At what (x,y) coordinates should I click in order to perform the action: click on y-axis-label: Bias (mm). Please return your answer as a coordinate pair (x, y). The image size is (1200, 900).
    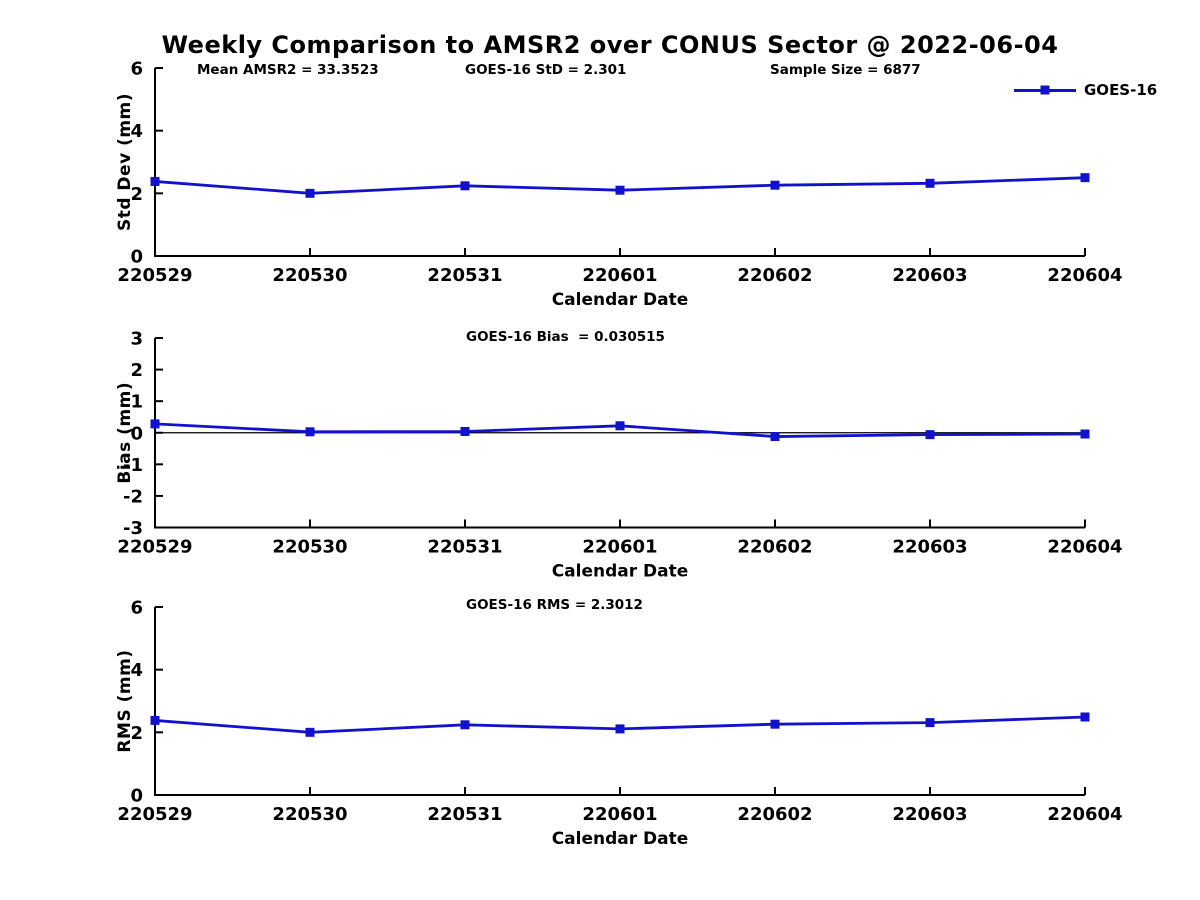
    Looking at the image, I should click on (125, 433).